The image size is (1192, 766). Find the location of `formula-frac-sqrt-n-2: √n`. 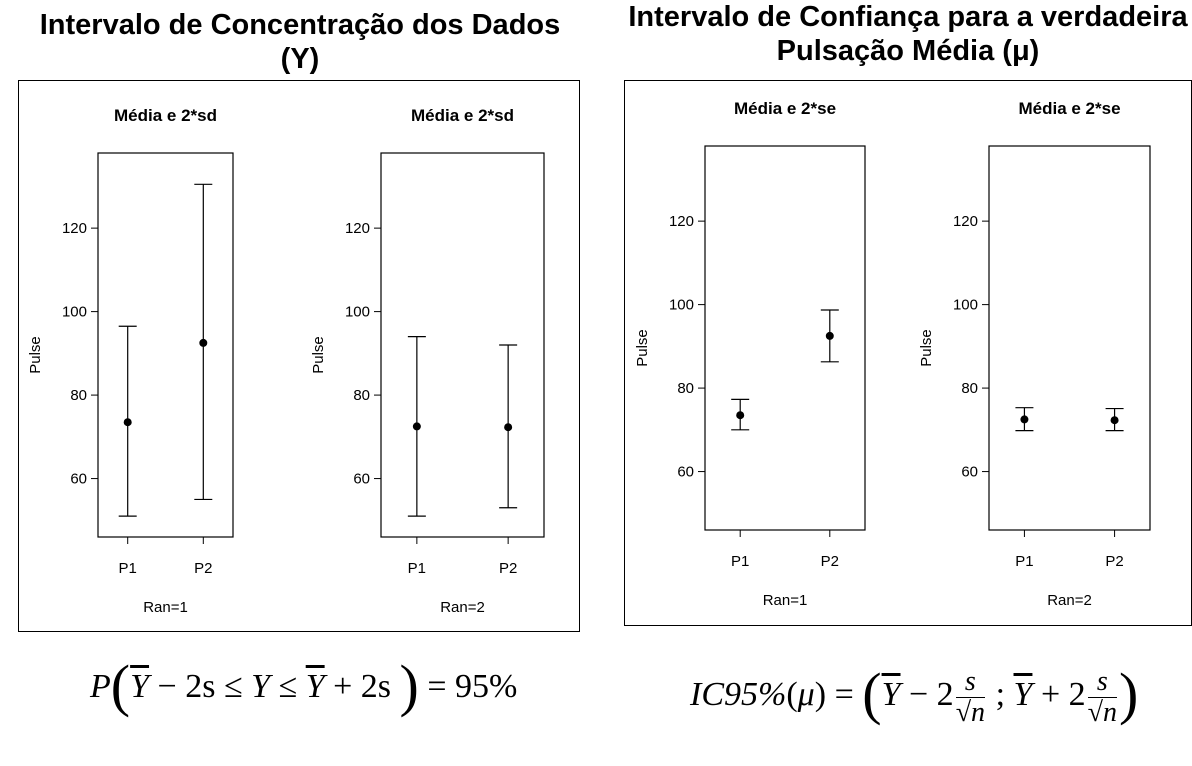

formula-frac-sqrt-n-2: √n is located at coordinates (1102, 712).